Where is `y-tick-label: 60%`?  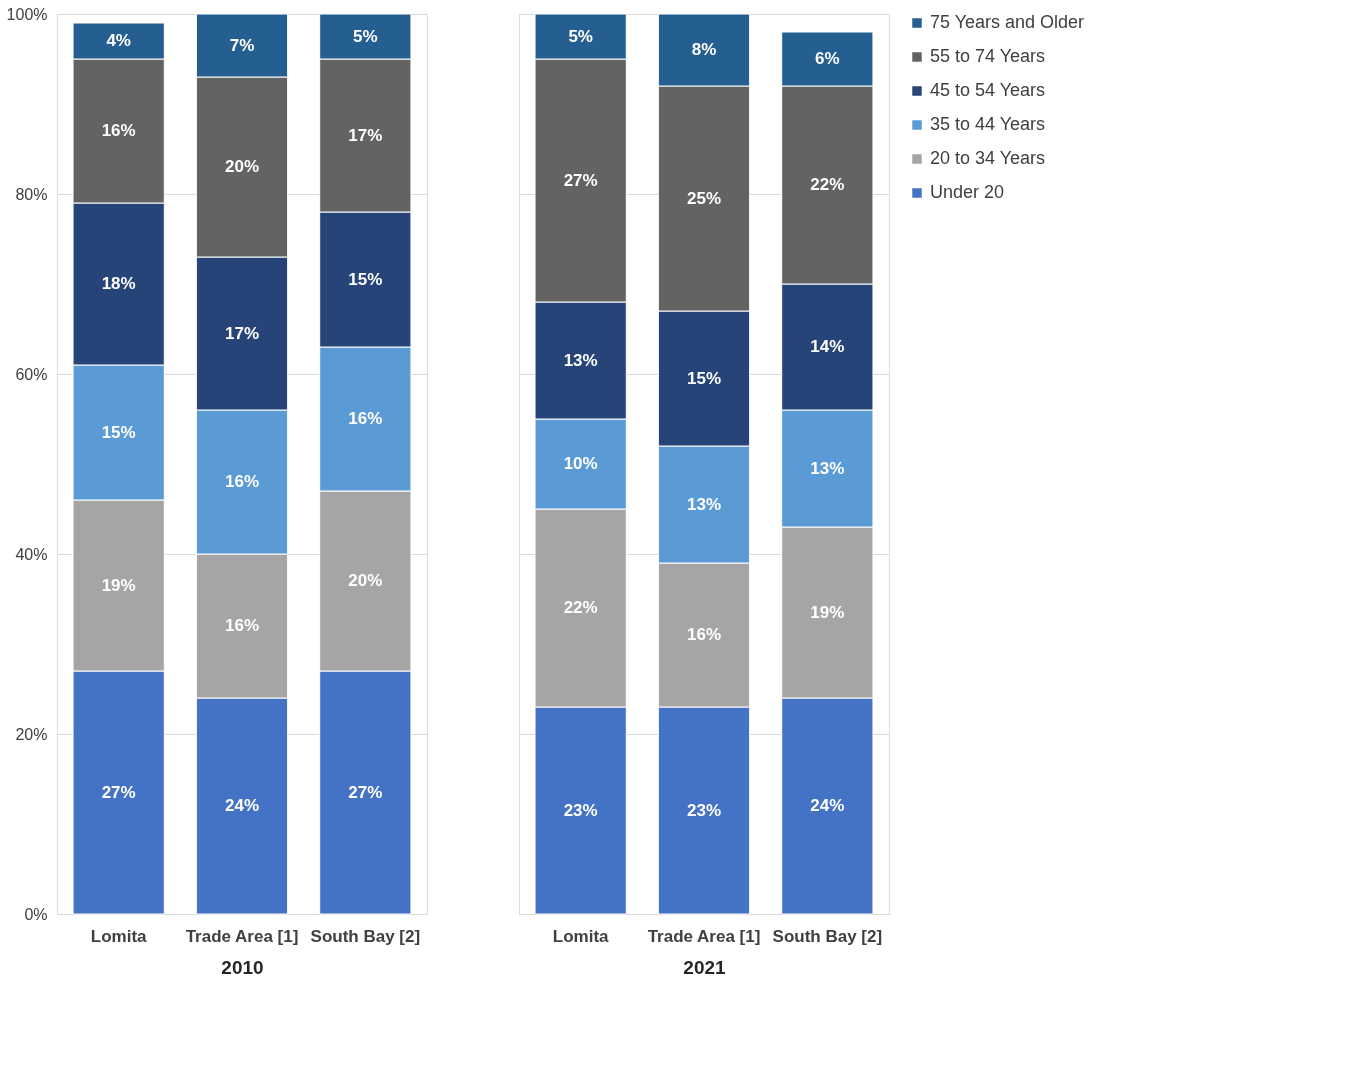 y-tick-label: 60% is located at coordinates (31, 374).